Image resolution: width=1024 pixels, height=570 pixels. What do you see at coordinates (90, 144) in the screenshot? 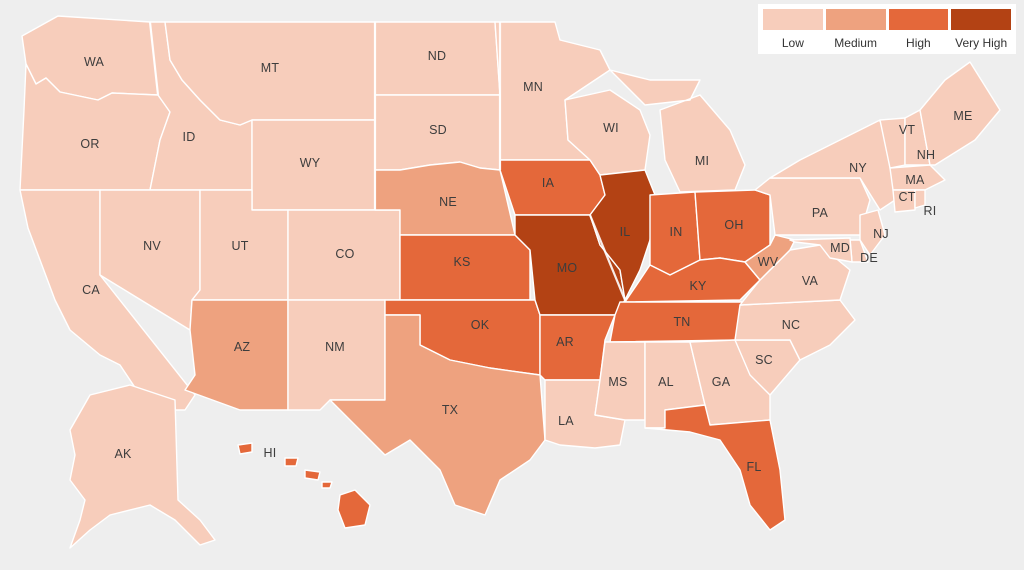
I see `label-OR: OR` at bounding box center [90, 144].